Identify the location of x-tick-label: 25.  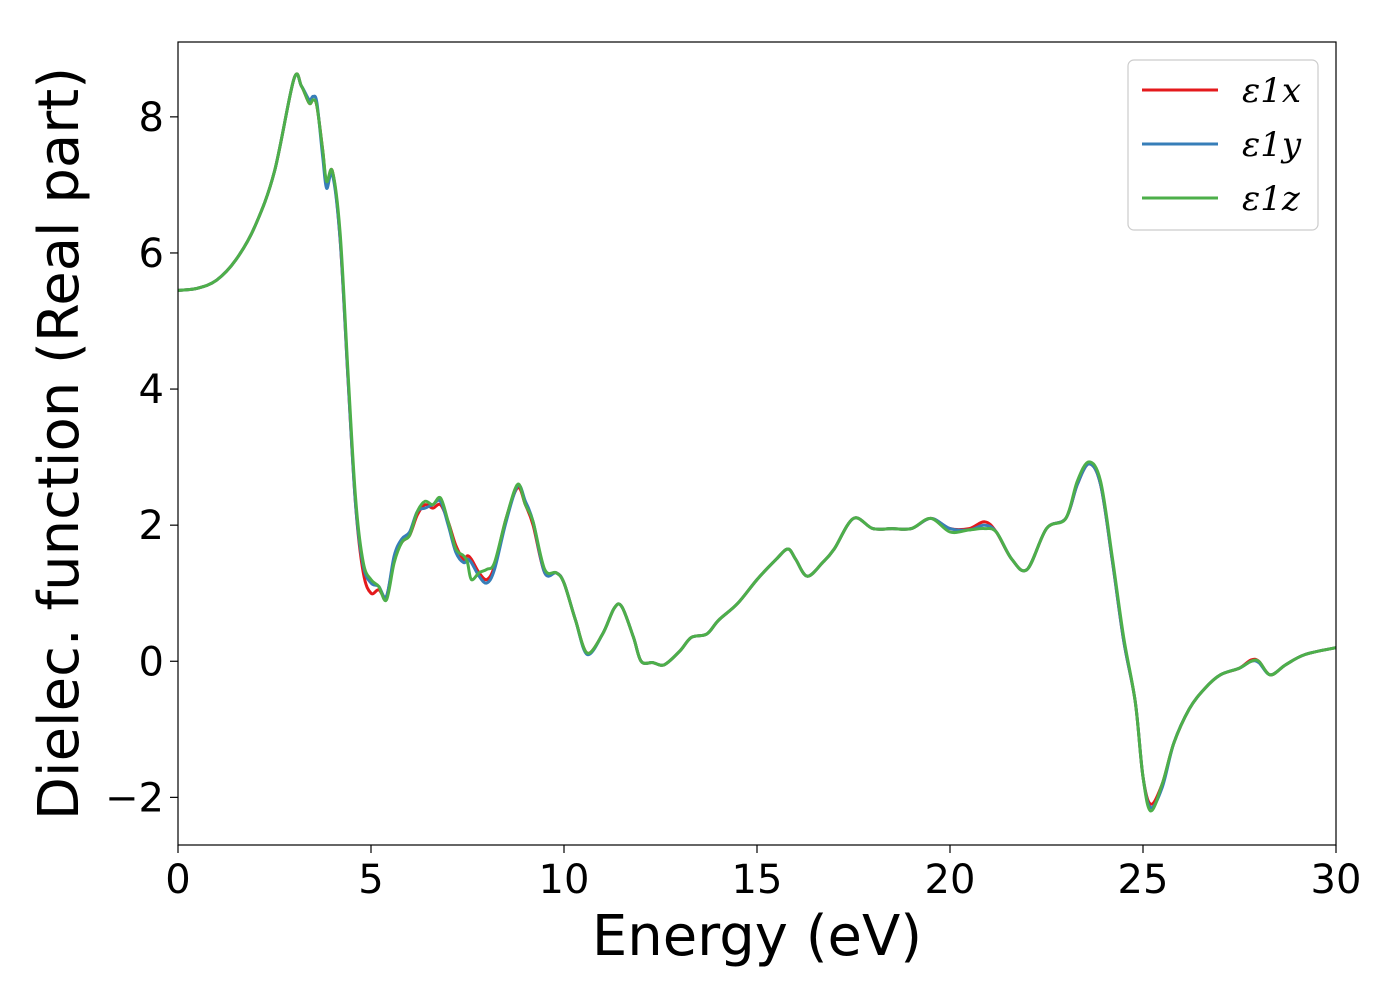
(1143, 880).